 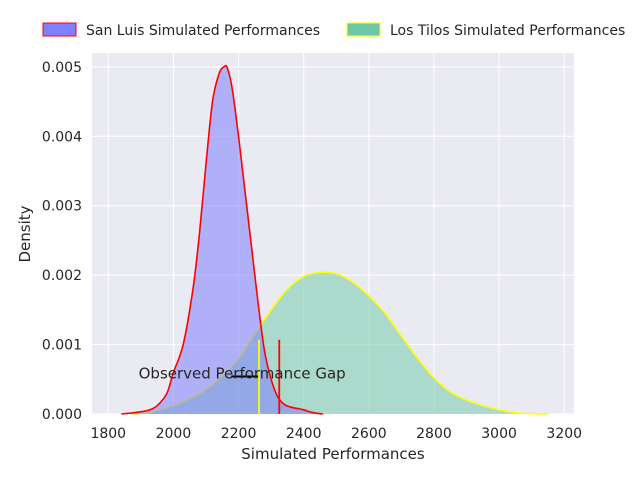 I want to click on legend-swatch-los-tilos, so click(x=363, y=29).